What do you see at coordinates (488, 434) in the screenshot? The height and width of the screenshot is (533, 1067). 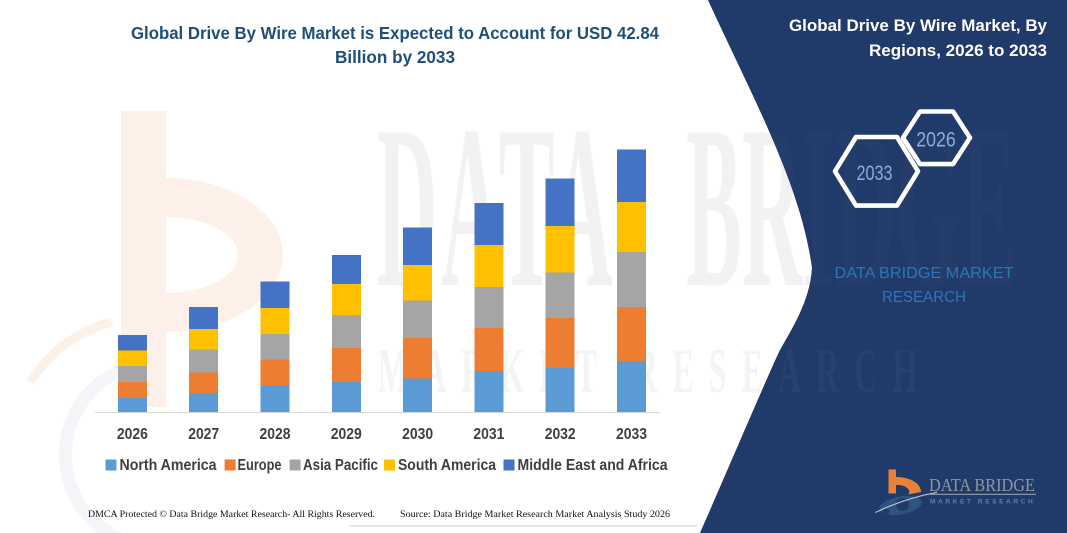 I see `svg-text: 2031` at bounding box center [488, 434].